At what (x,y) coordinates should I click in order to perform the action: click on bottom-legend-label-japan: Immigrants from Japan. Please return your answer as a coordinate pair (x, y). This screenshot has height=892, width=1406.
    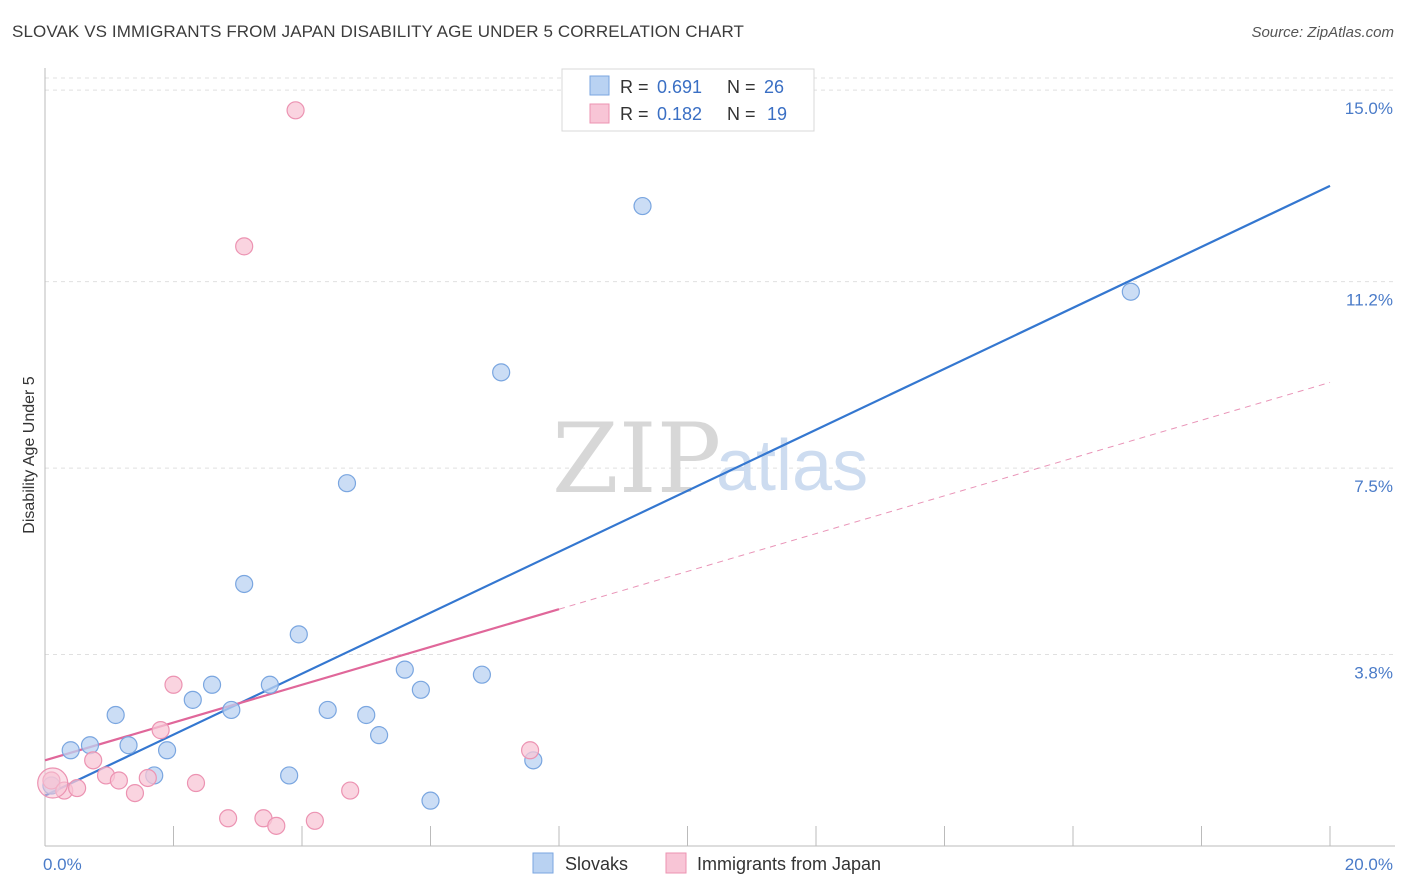
    Looking at the image, I should click on (789, 864).